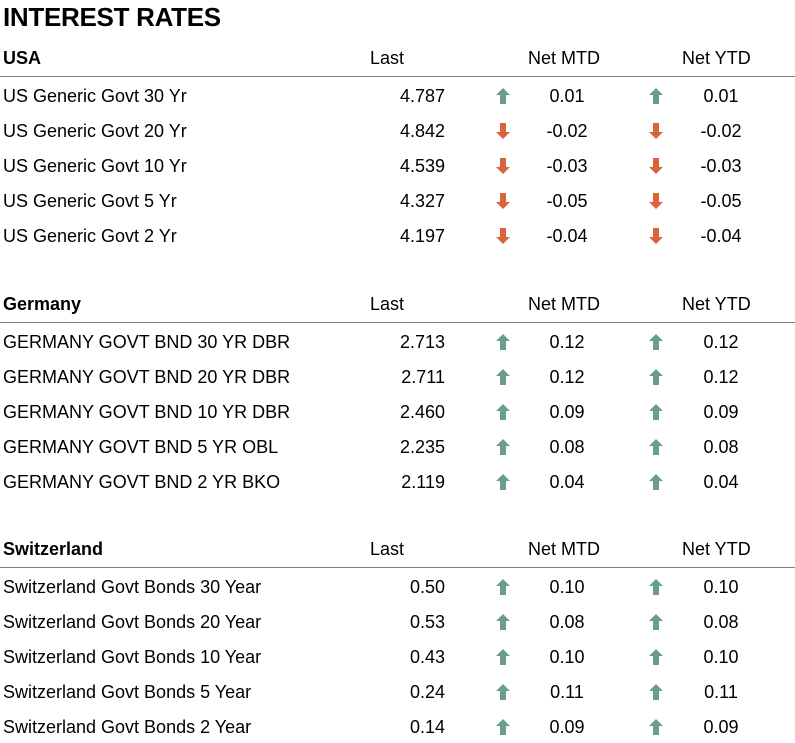 Image resolution: width=795 pixels, height=743 pixels. I want to click on bond-name: GERMANY GOVT BND 2 YR BKO, so click(142, 482).